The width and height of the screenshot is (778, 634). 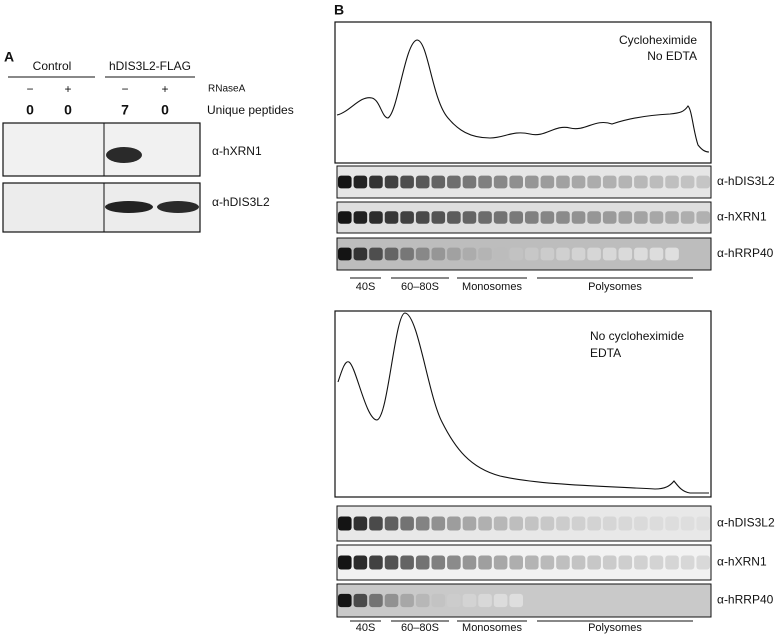 What do you see at coordinates (615, 287) in the screenshot?
I see `fraction-label: Polysomes` at bounding box center [615, 287].